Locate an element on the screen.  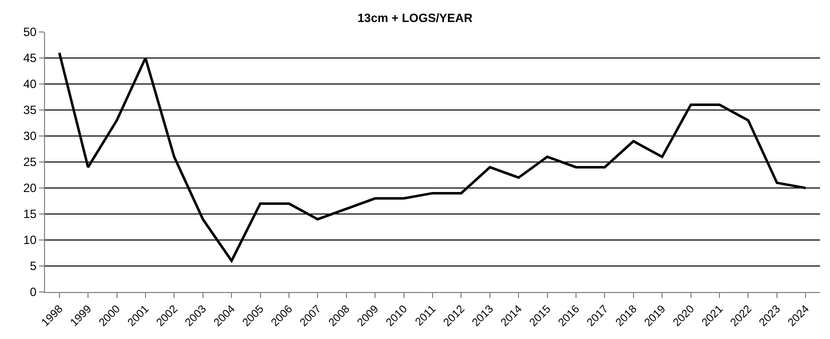
y-tick-label: 40 is located at coordinates (30, 84).